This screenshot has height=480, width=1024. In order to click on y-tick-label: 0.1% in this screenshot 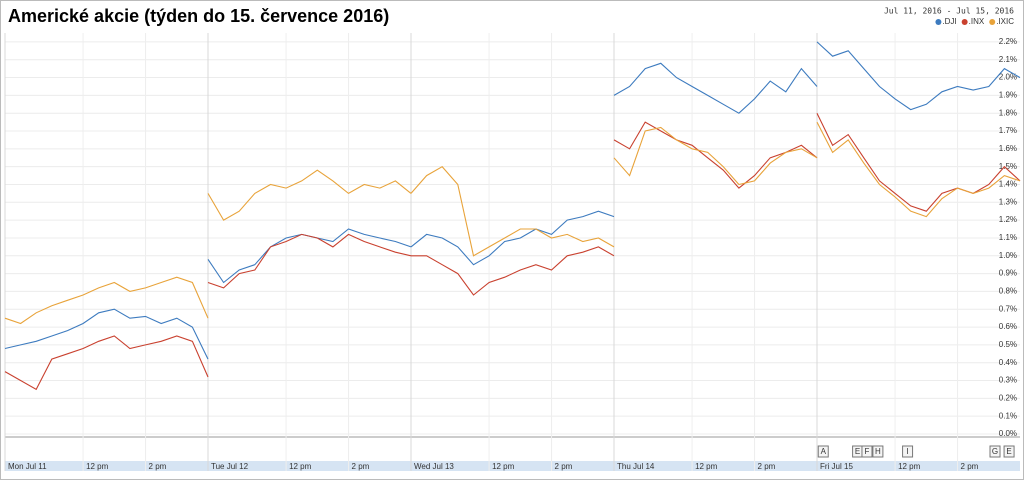, I will do `click(1008, 415)`.